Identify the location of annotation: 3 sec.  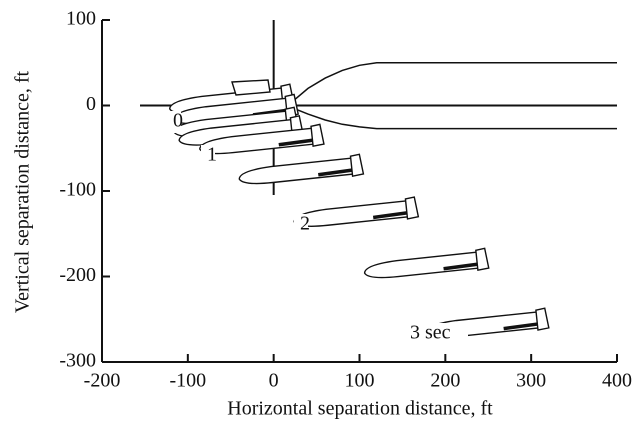
(430, 333).